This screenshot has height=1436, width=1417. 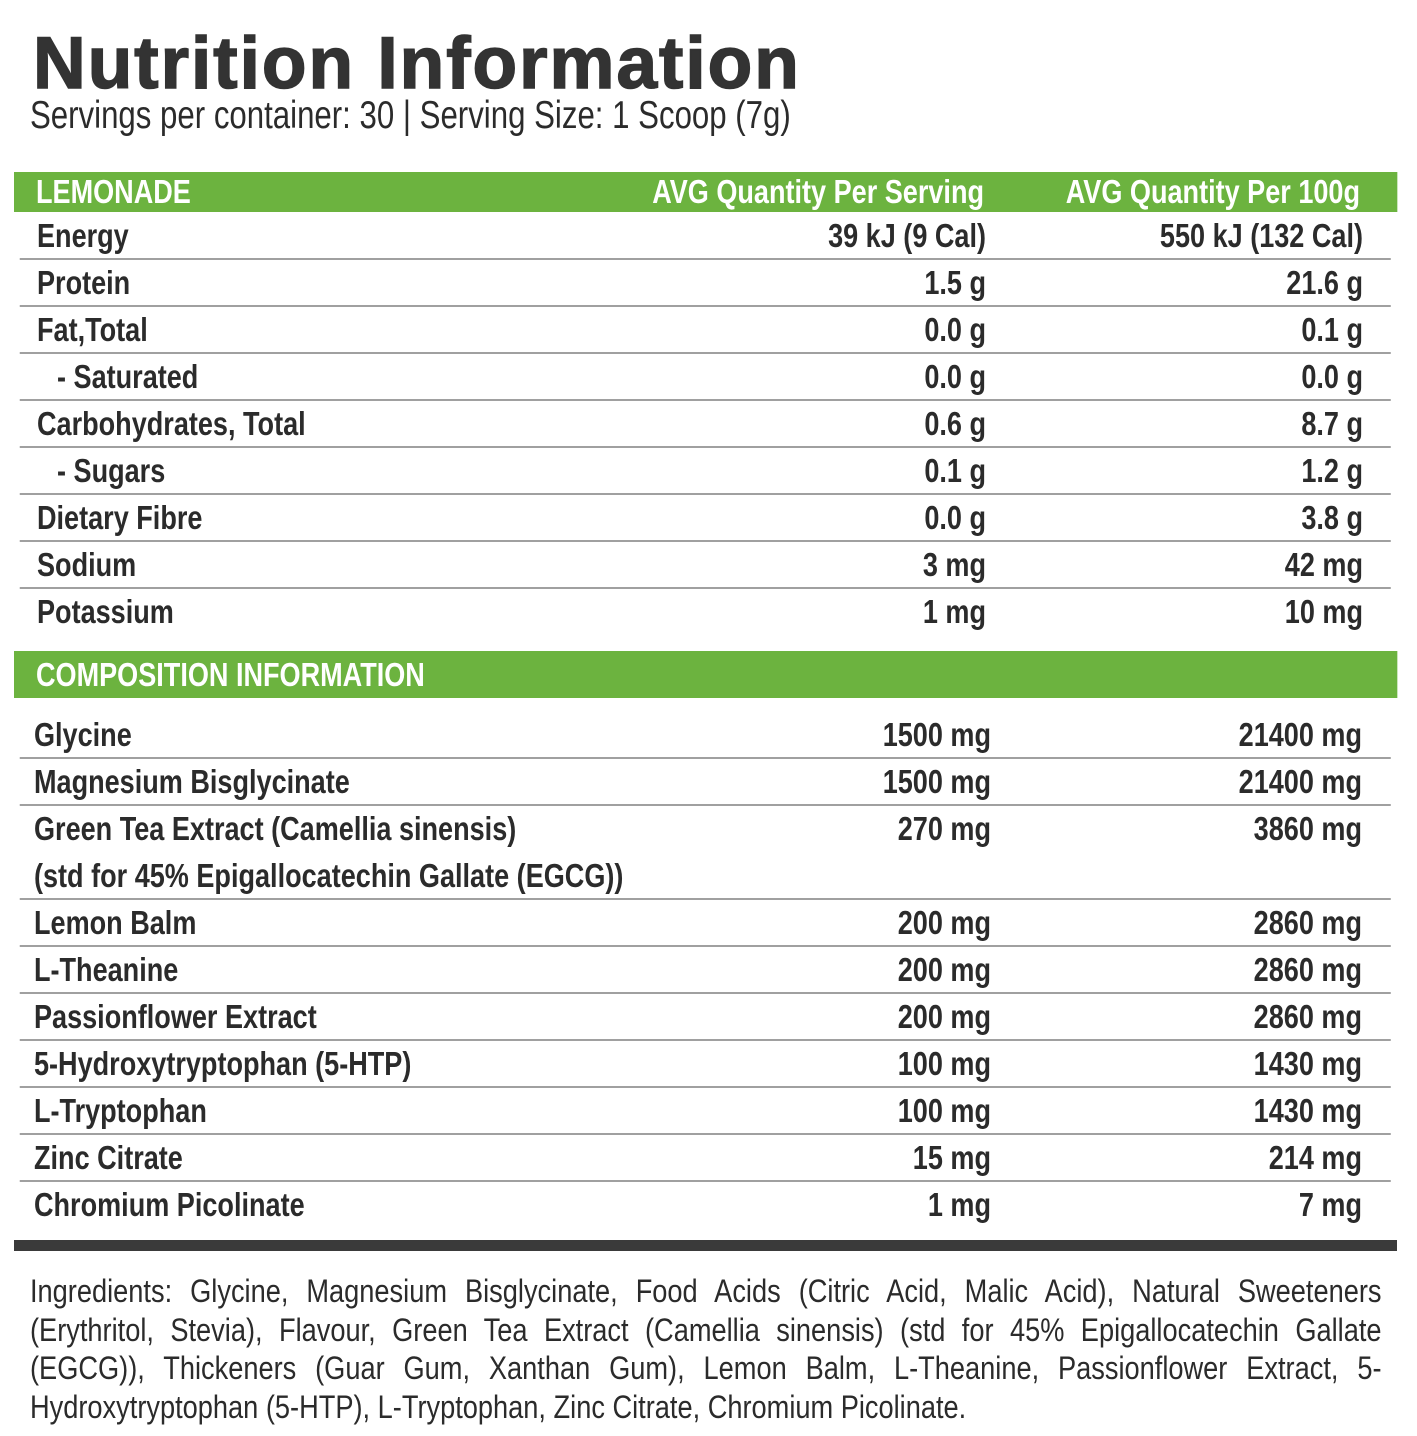 What do you see at coordinates (1332, 470) in the screenshot?
I see `row-value: 1.2 g` at bounding box center [1332, 470].